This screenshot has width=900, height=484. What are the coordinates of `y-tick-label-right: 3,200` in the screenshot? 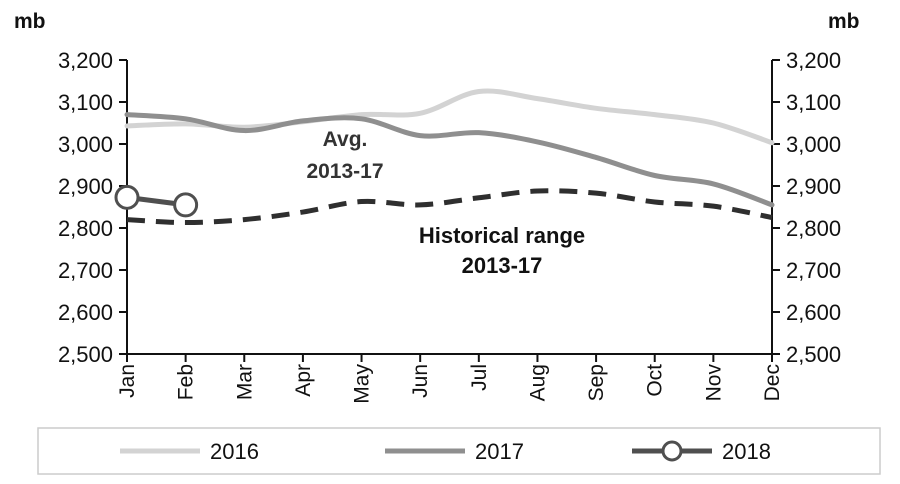 It's located at (813, 60).